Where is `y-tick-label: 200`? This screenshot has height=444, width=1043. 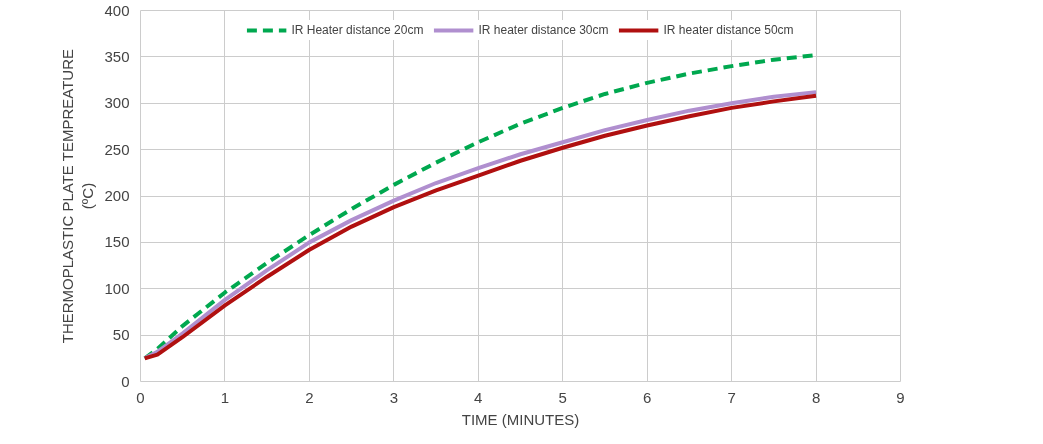
y-tick-label: 200 is located at coordinates (117, 195).